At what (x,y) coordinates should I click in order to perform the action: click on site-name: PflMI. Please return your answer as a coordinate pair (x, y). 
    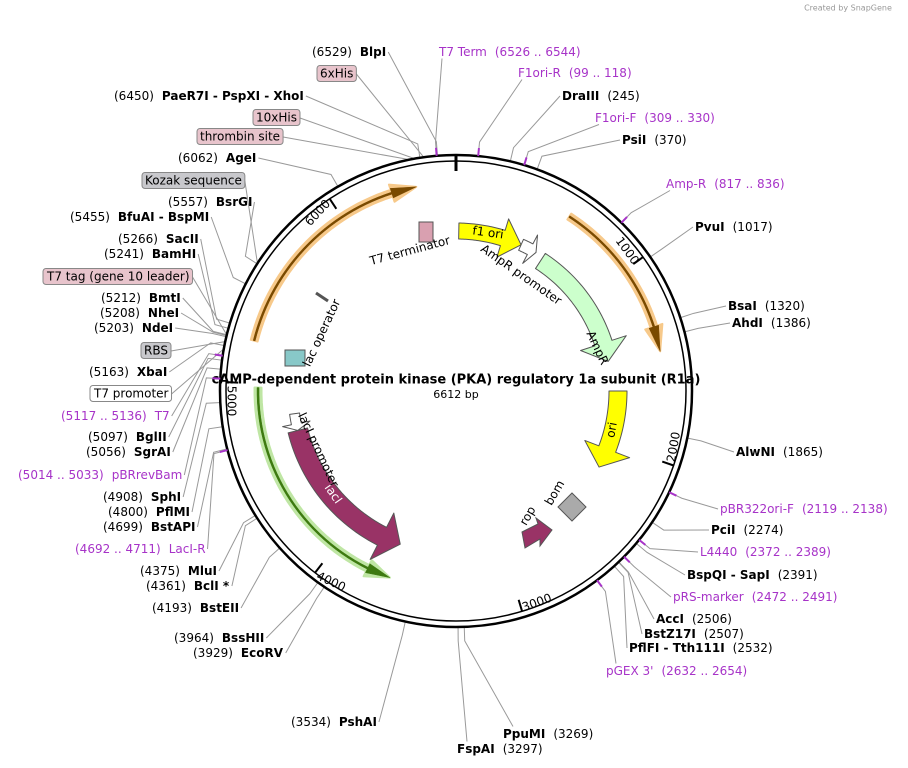
    Looking at the image, I should click on (173, 512).